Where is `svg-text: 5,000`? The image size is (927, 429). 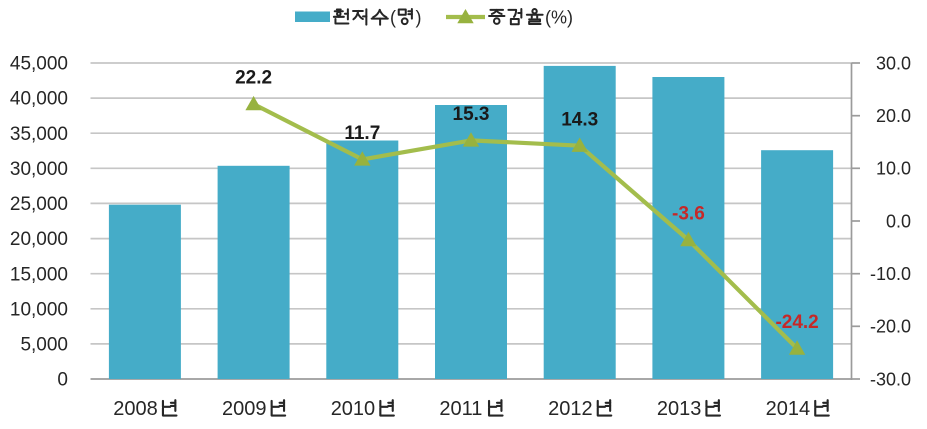 svg-text: 5,000 is located at coordinates (44, 345).